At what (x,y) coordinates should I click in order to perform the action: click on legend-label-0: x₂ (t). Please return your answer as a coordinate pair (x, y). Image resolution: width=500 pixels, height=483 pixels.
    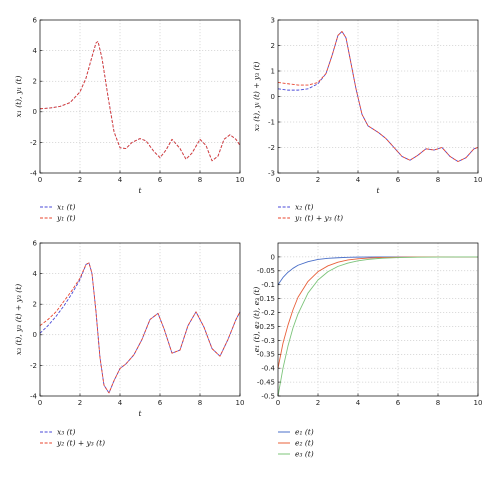
    Looking at the image, I should click on (304, 207).